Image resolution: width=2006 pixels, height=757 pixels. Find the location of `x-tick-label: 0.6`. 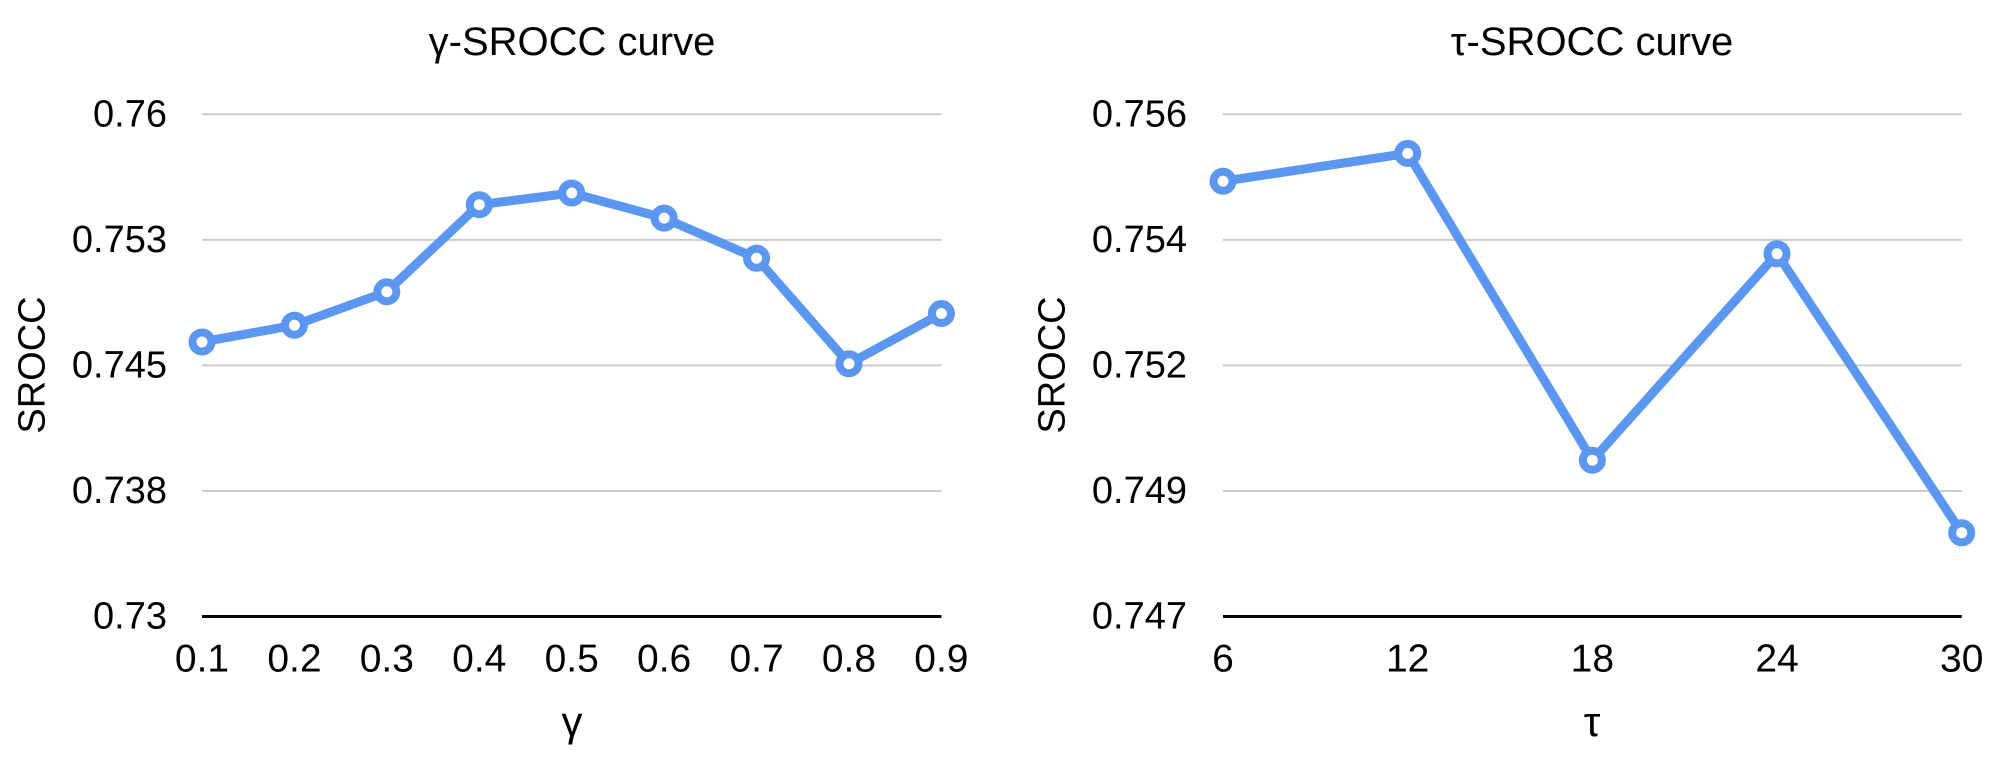

x-tick-label: 0.6 is located at coordinates (664, 659).